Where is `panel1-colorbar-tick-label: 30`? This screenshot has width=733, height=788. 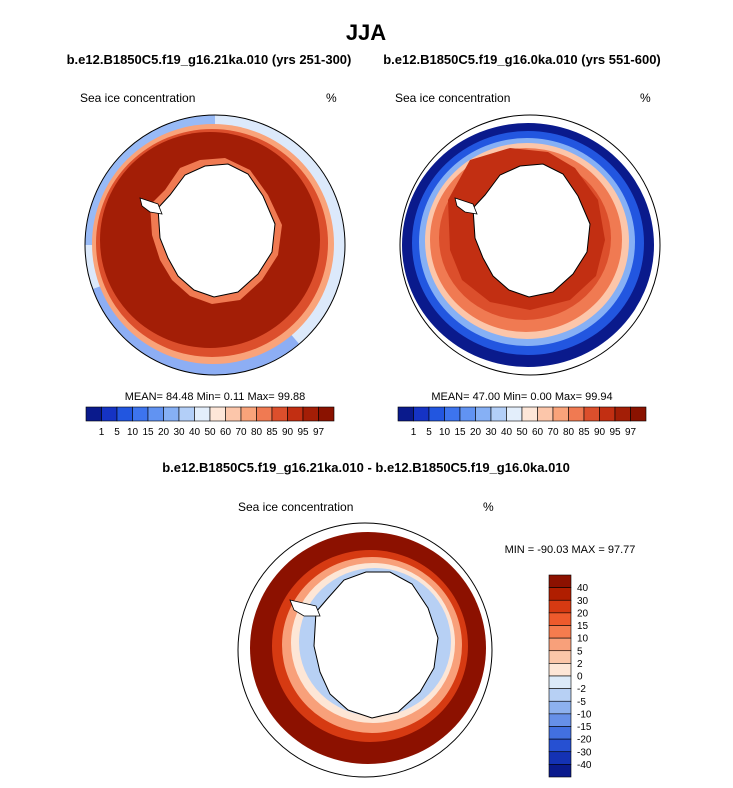 panel1-colorbar-tick-label: 30 is located at coordinates (179, 432).